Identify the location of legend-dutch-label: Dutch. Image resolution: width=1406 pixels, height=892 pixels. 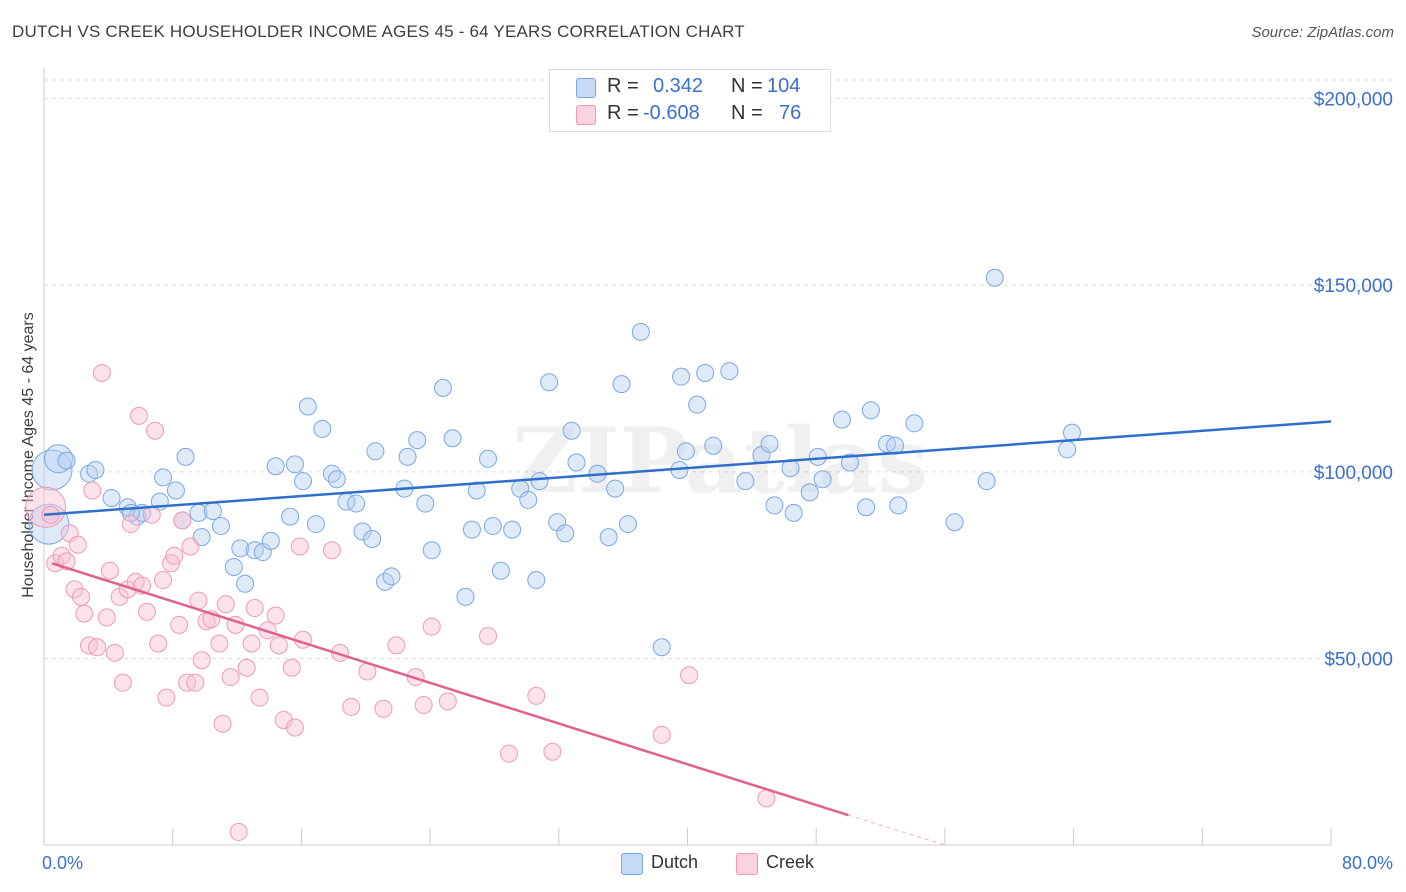
(675, 862).